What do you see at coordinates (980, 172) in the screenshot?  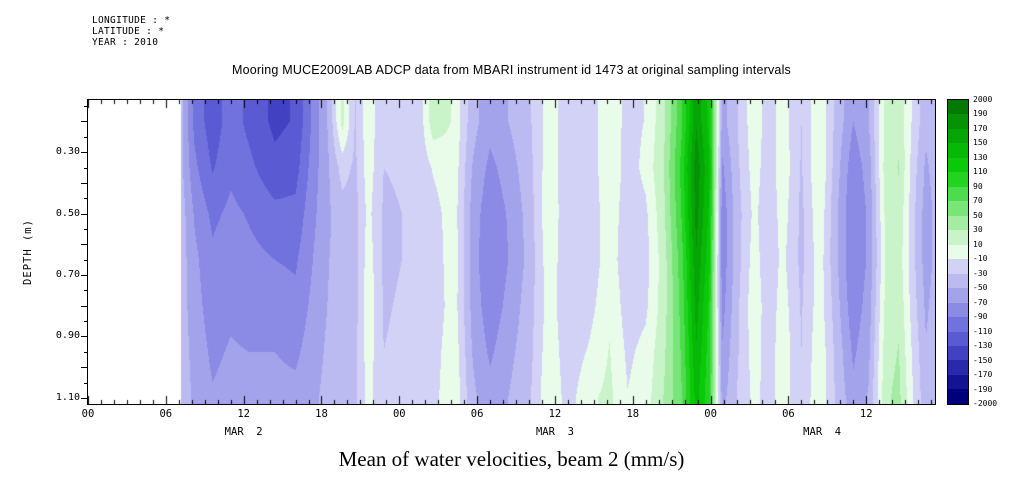 I see `colorbar-label: 110` at bounding box center [980, 172].